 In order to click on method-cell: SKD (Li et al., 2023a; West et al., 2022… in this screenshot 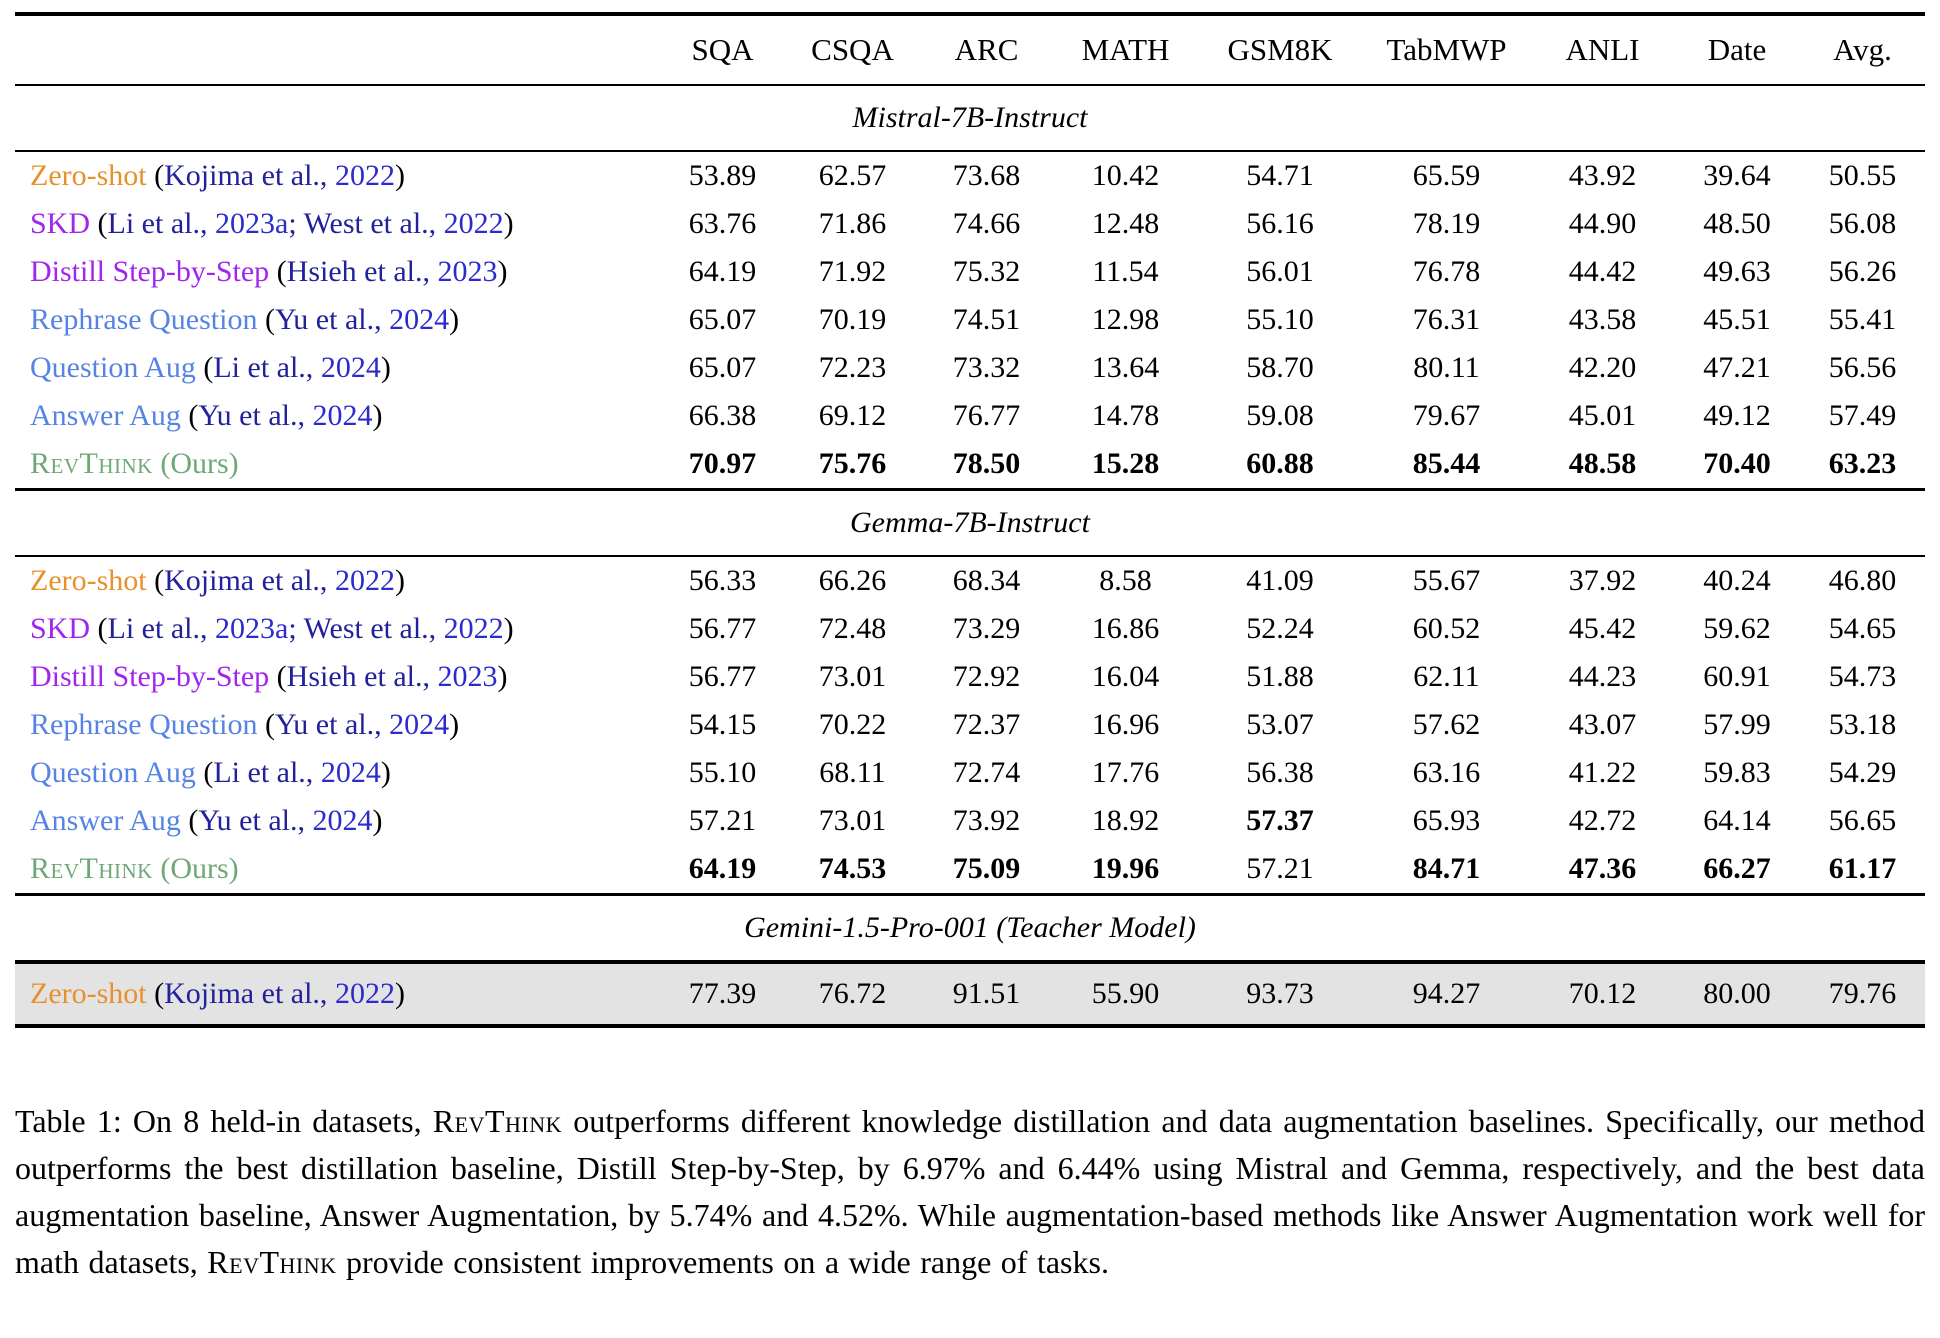, I will do `click(337, 224)`.